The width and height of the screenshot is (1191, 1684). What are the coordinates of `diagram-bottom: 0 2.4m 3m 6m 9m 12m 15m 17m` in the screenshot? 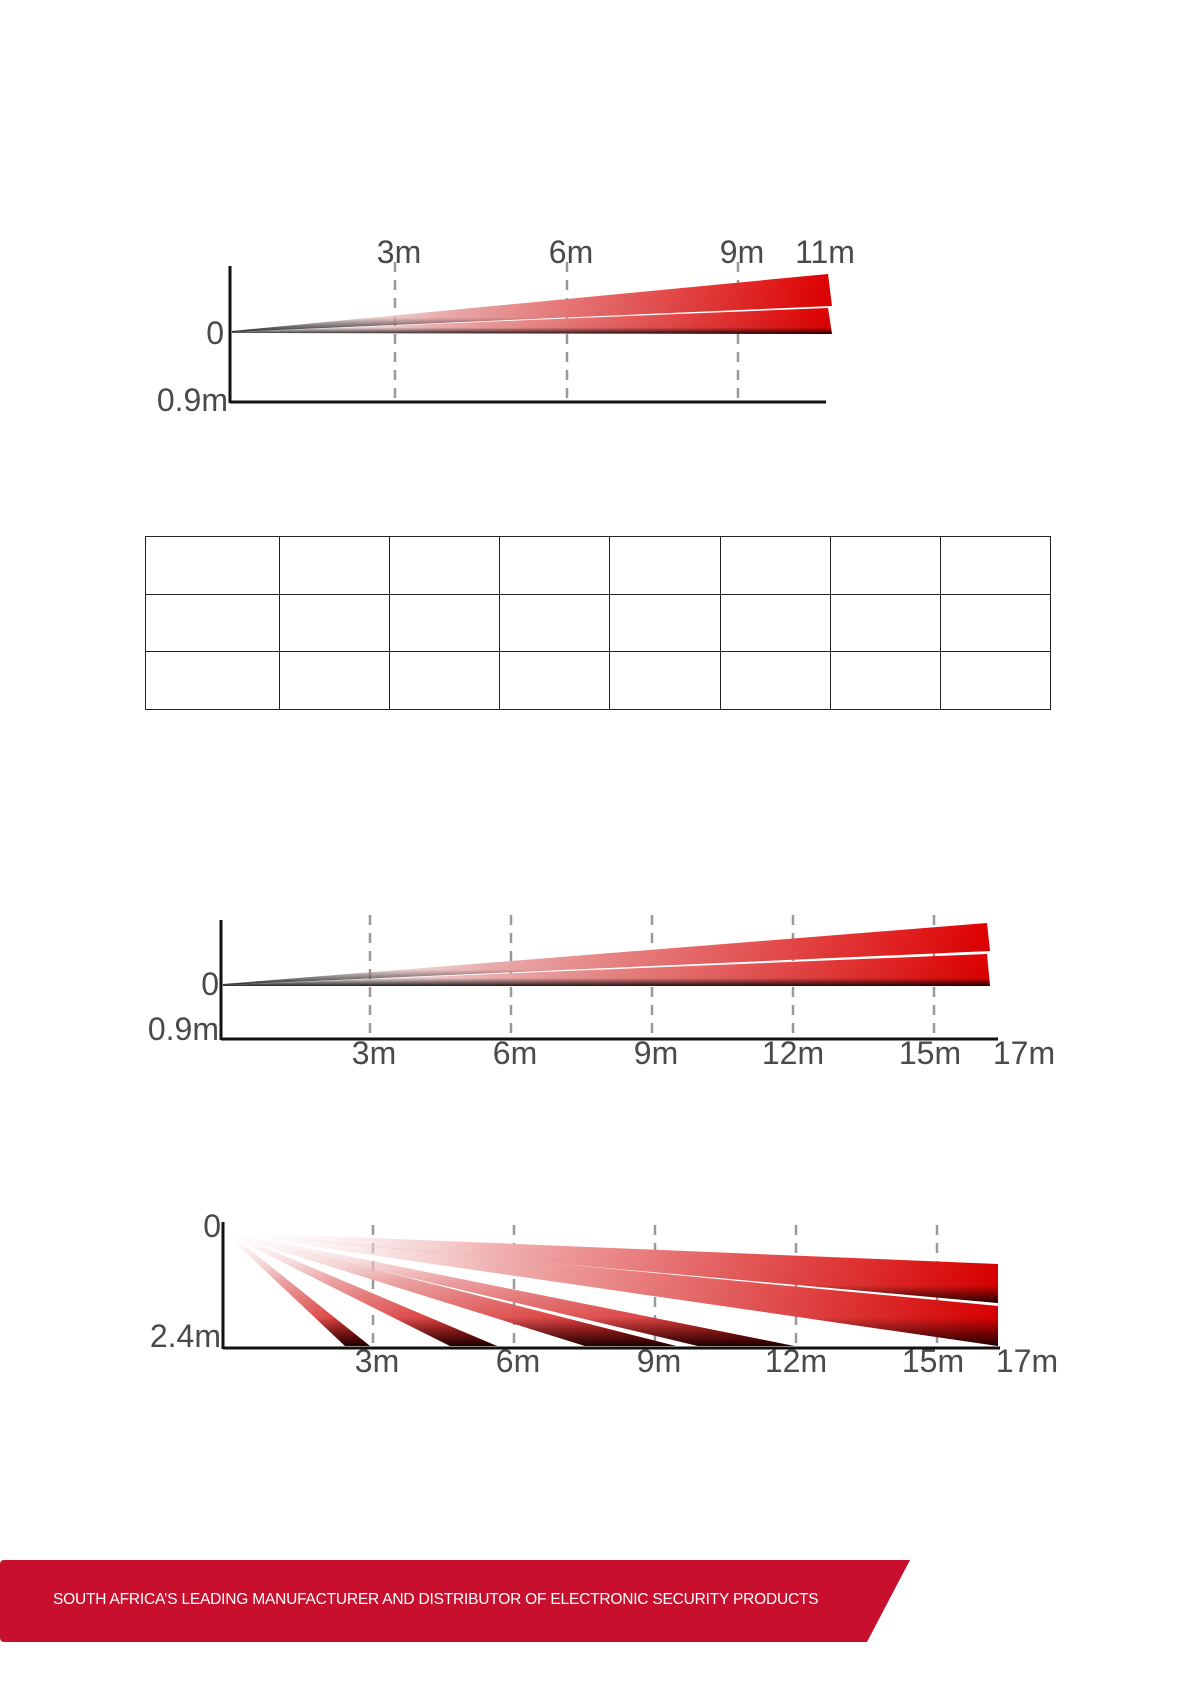 It's located at (604, 1293).